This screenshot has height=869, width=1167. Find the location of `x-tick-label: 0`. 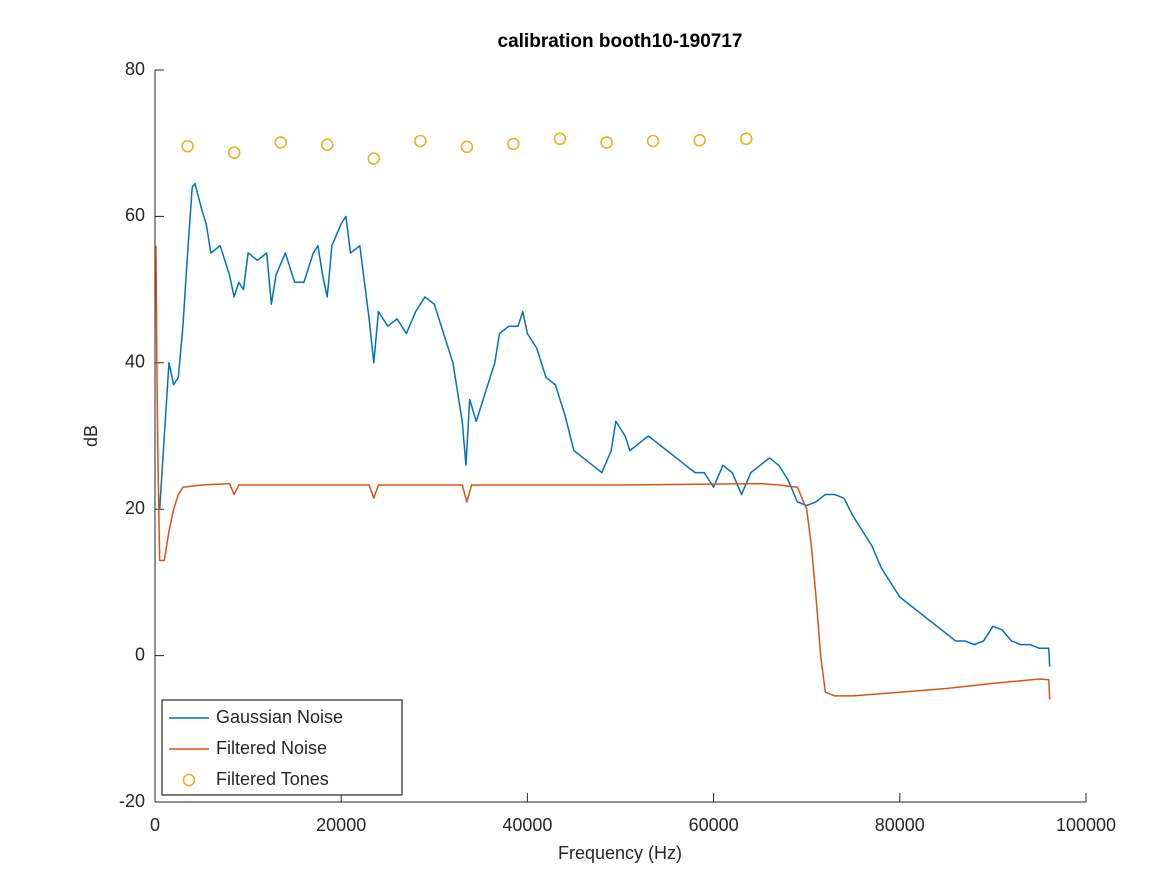

x-tick-label: 0 is located at coordinates (155, 825).